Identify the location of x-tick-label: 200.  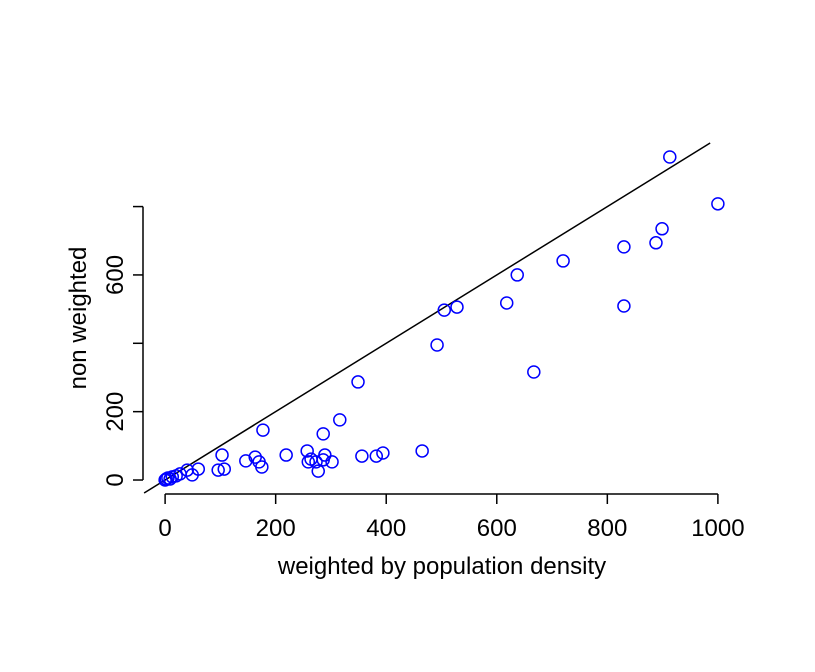
(276, 528).